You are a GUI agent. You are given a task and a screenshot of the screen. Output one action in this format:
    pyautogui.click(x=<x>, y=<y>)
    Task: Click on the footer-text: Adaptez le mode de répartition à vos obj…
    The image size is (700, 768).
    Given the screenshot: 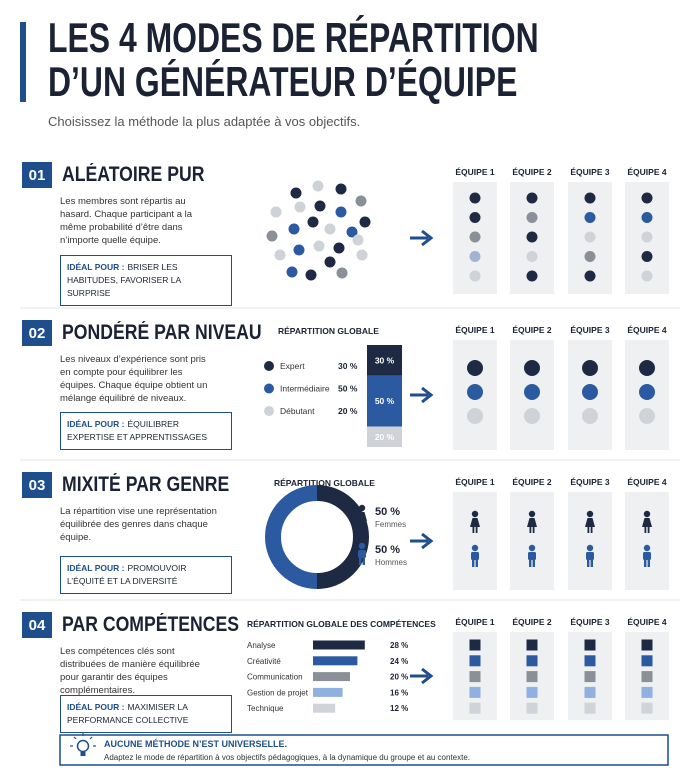 What is the action you would take?
    pyautogui.click(x=287, y=757)
    